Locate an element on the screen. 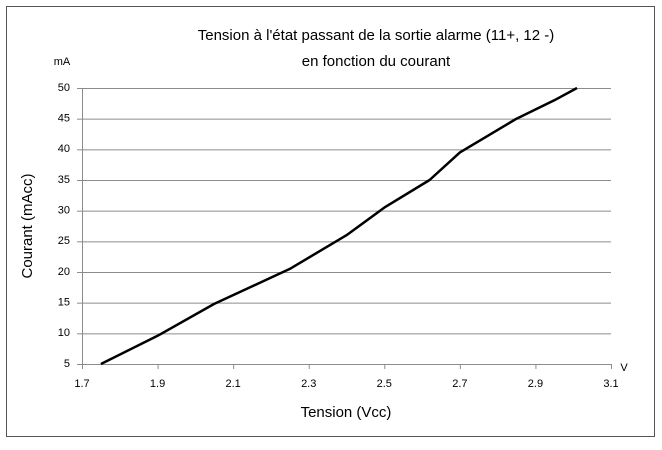  y-tick-label: 15 is located at coordinates (64, 303).